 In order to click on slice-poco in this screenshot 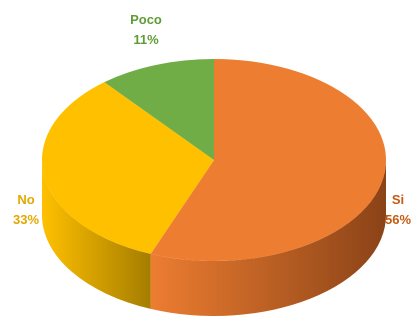, I will do `click(159, 109)`.